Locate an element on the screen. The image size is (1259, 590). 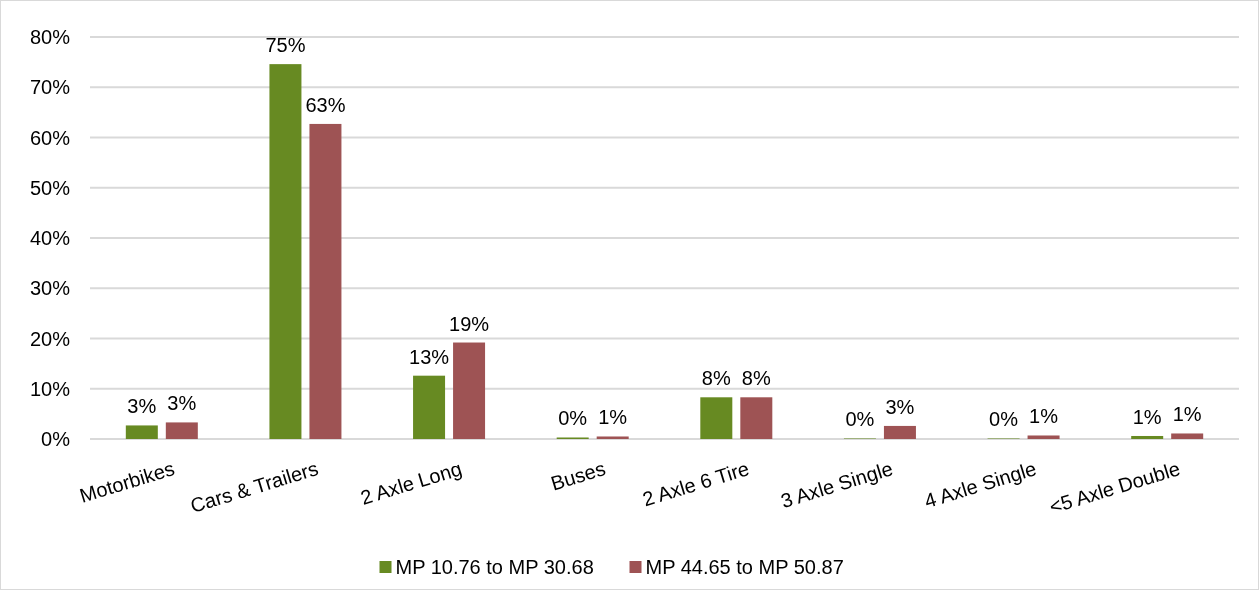
x-tick-label: Buses is located at coordinates (578, 476).